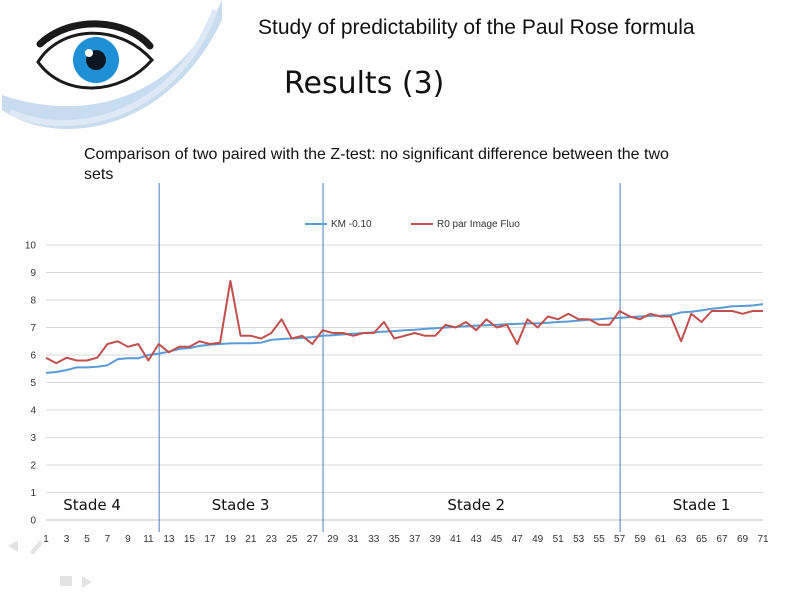 The width and height of the screenshot is (800, 600). I want to click on stage-label: Stade 3, so click(241, 505).